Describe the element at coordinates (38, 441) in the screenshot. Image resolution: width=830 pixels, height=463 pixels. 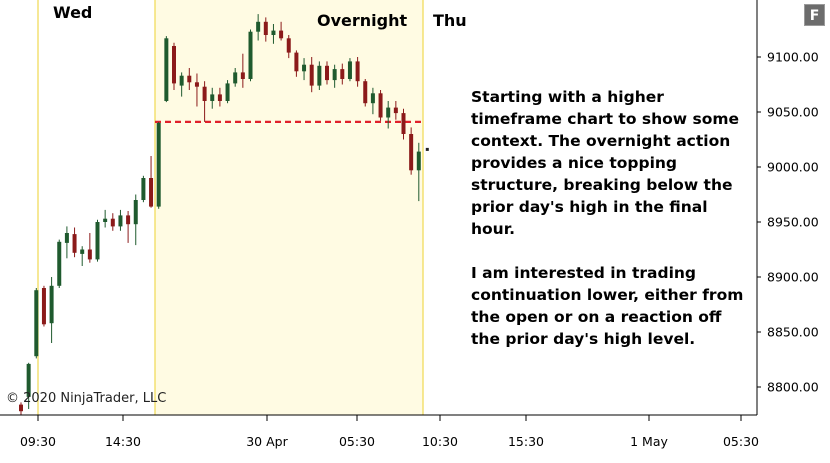
I see `x-tick-label: 09:30` at that location.